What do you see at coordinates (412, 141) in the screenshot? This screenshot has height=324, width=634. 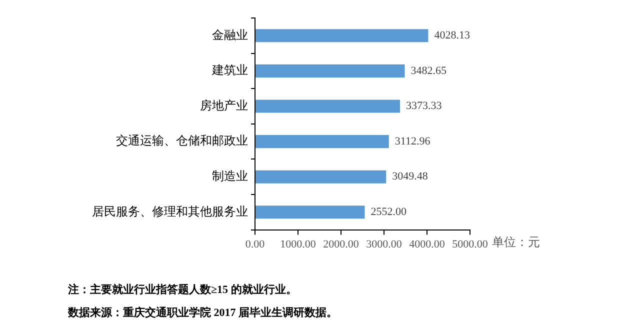 I see `data-label: 3112.96` at bounding box center [412, 141].